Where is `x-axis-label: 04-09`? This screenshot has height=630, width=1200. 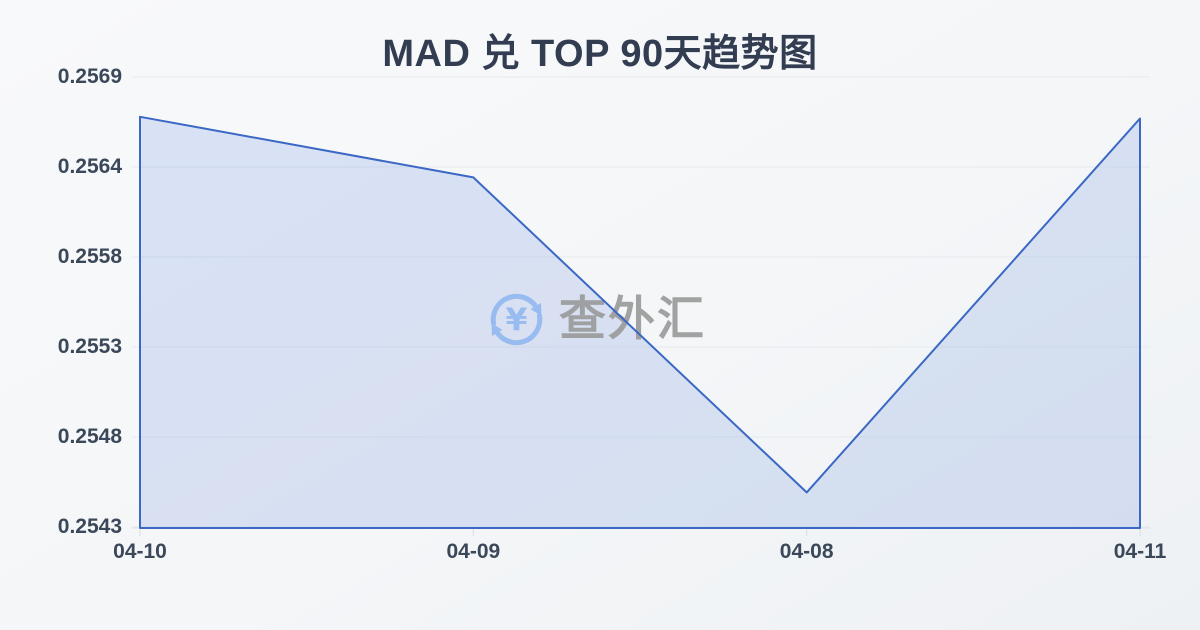 x-axis-label: 04-09 is located at coordinates (473, 551).